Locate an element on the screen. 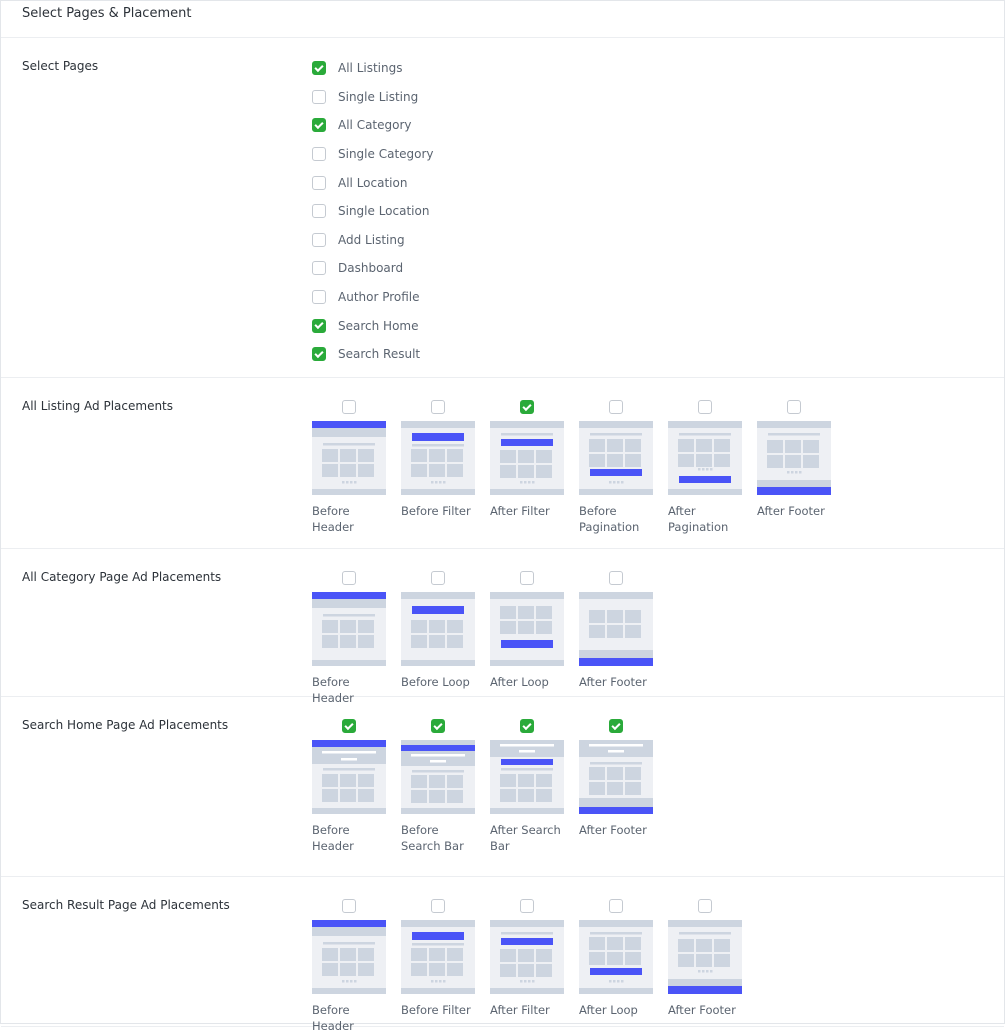 The width and height of the screenshot is (1005, 1034). section-label: Search Home Page Ad Placements is located at coordinates (125, 725).